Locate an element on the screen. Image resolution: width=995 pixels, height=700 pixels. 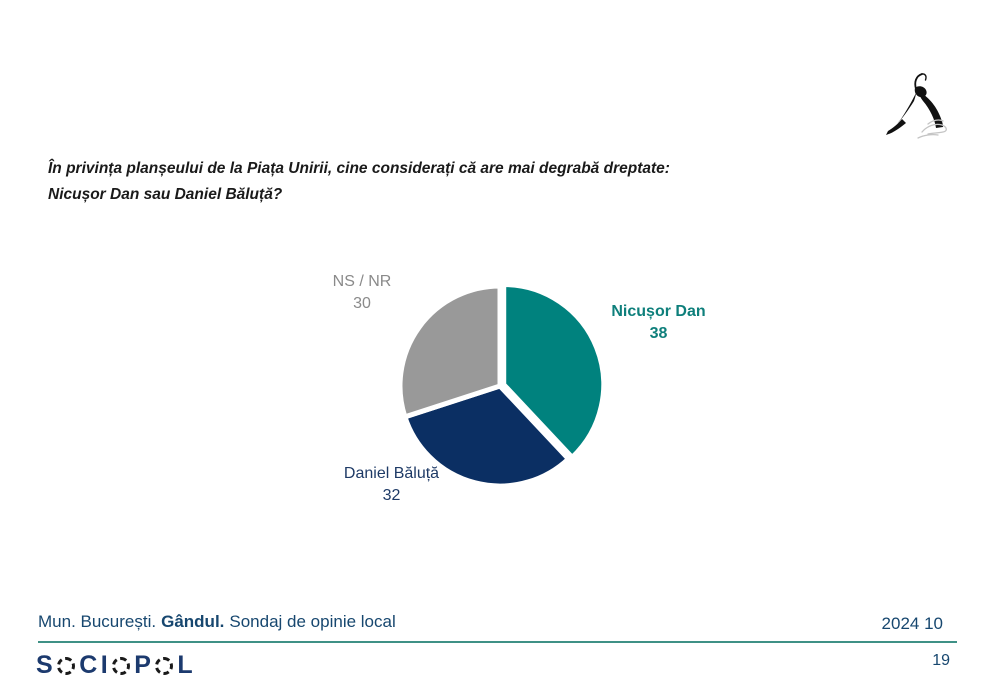
footer-source-publication: Gândul. is located at coordinates (193, 621).